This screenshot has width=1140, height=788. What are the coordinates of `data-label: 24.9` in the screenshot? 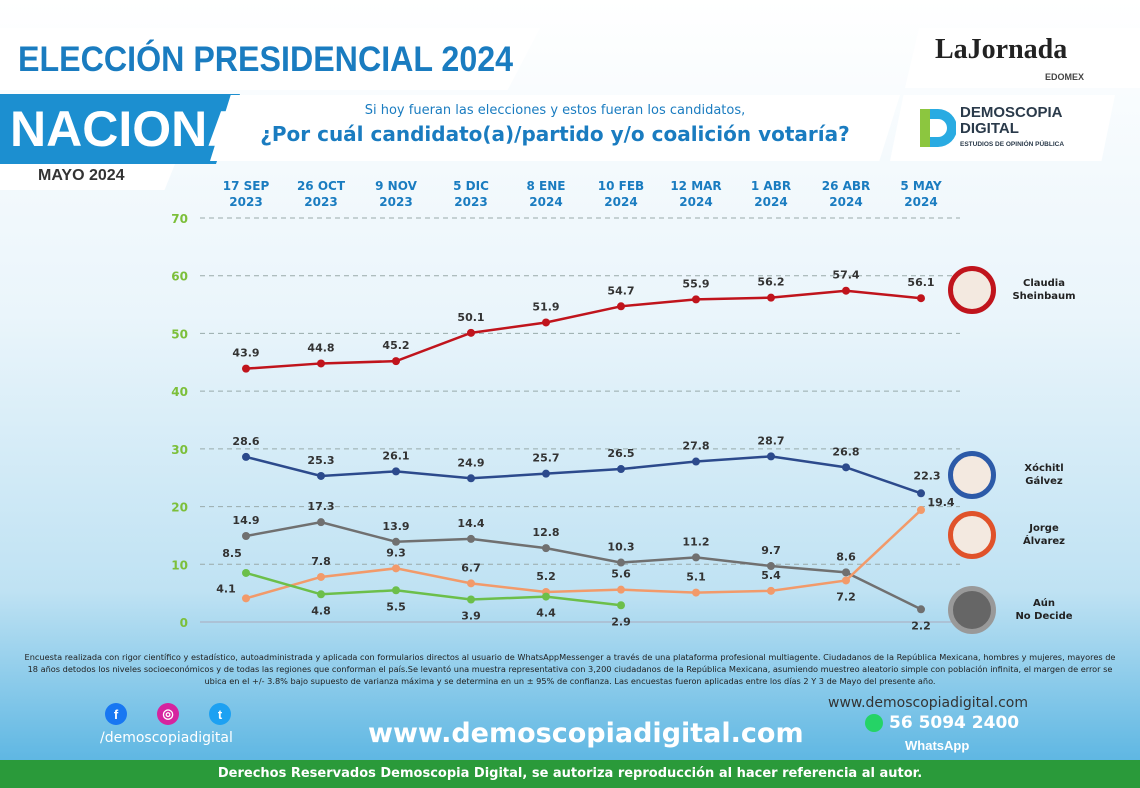 It's located at (470, 462).